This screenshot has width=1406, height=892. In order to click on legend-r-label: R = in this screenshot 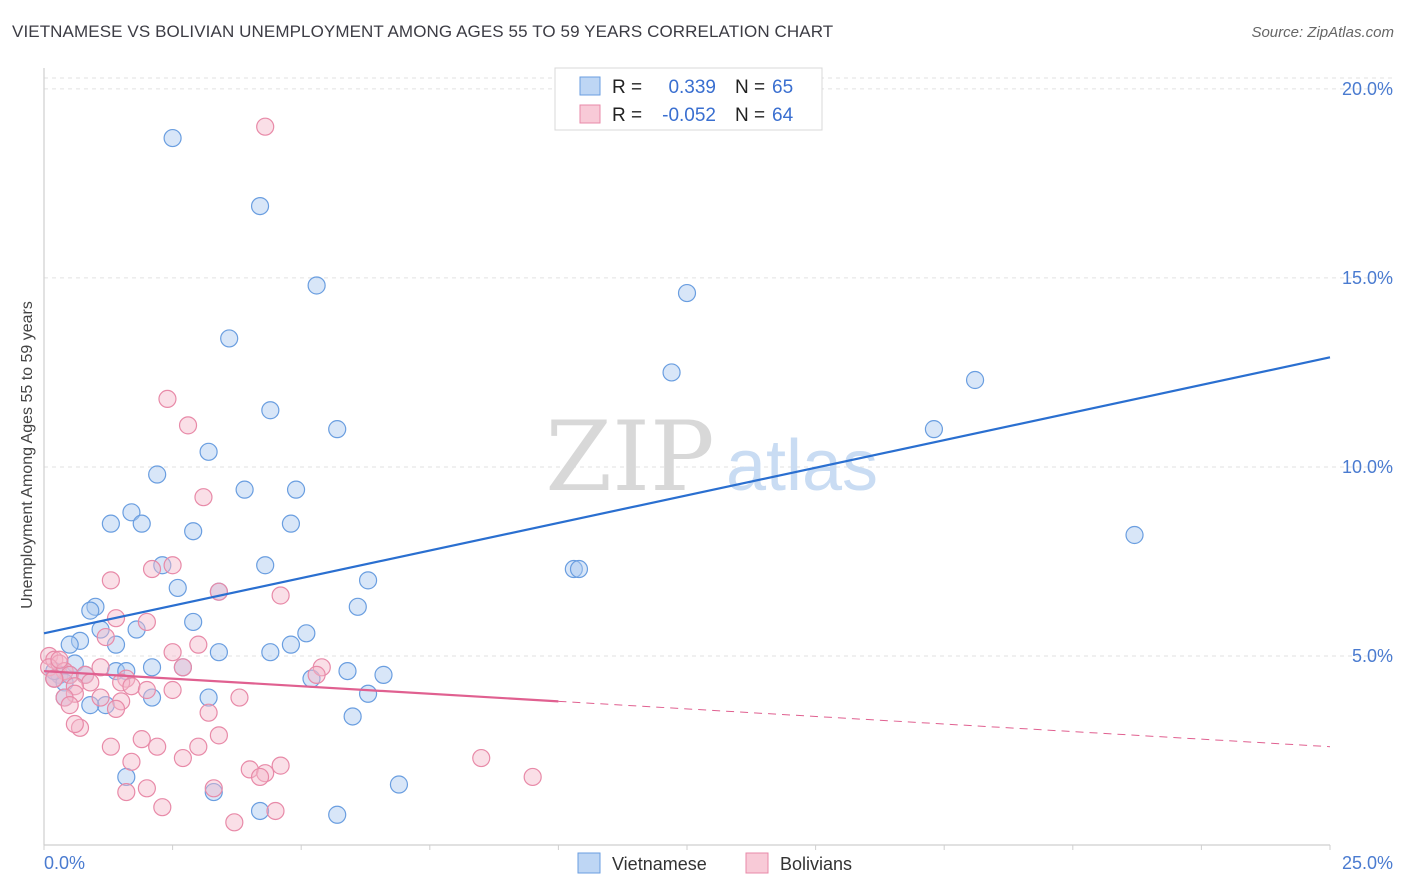, I will do `click(627, 87)`.